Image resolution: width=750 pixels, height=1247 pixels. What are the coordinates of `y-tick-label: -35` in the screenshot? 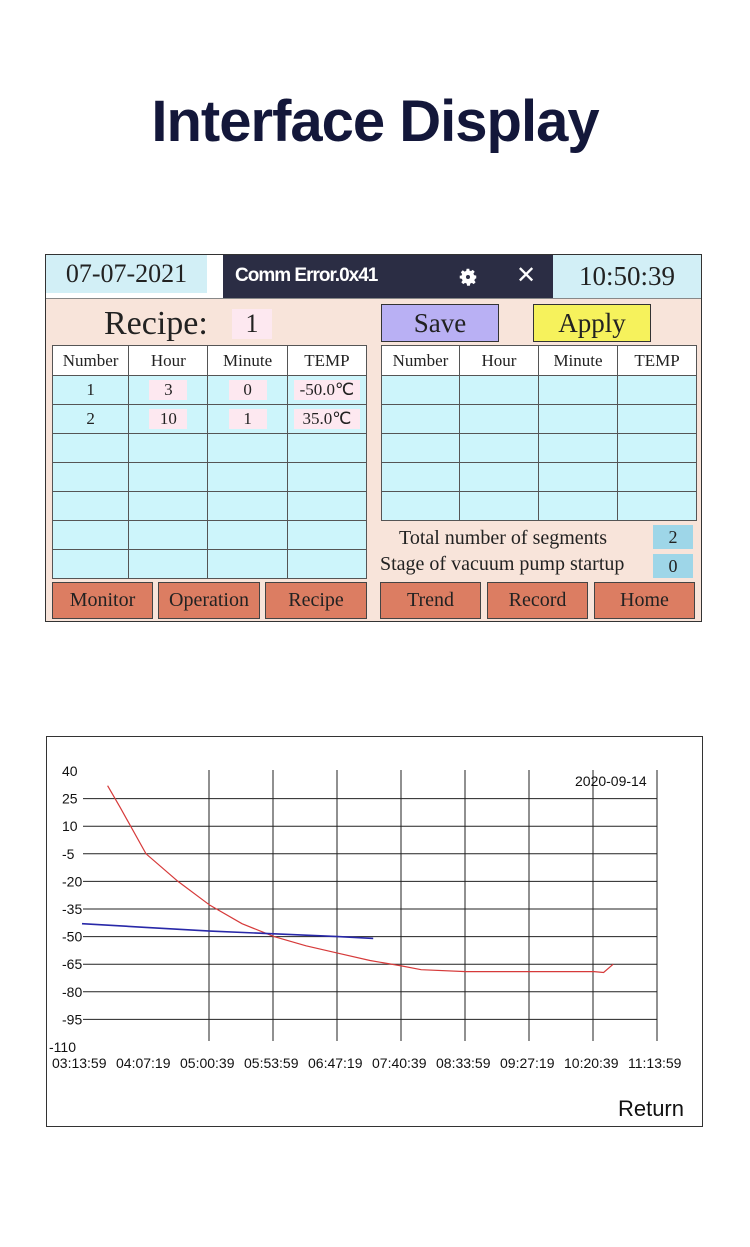 It's located at (72, 909).